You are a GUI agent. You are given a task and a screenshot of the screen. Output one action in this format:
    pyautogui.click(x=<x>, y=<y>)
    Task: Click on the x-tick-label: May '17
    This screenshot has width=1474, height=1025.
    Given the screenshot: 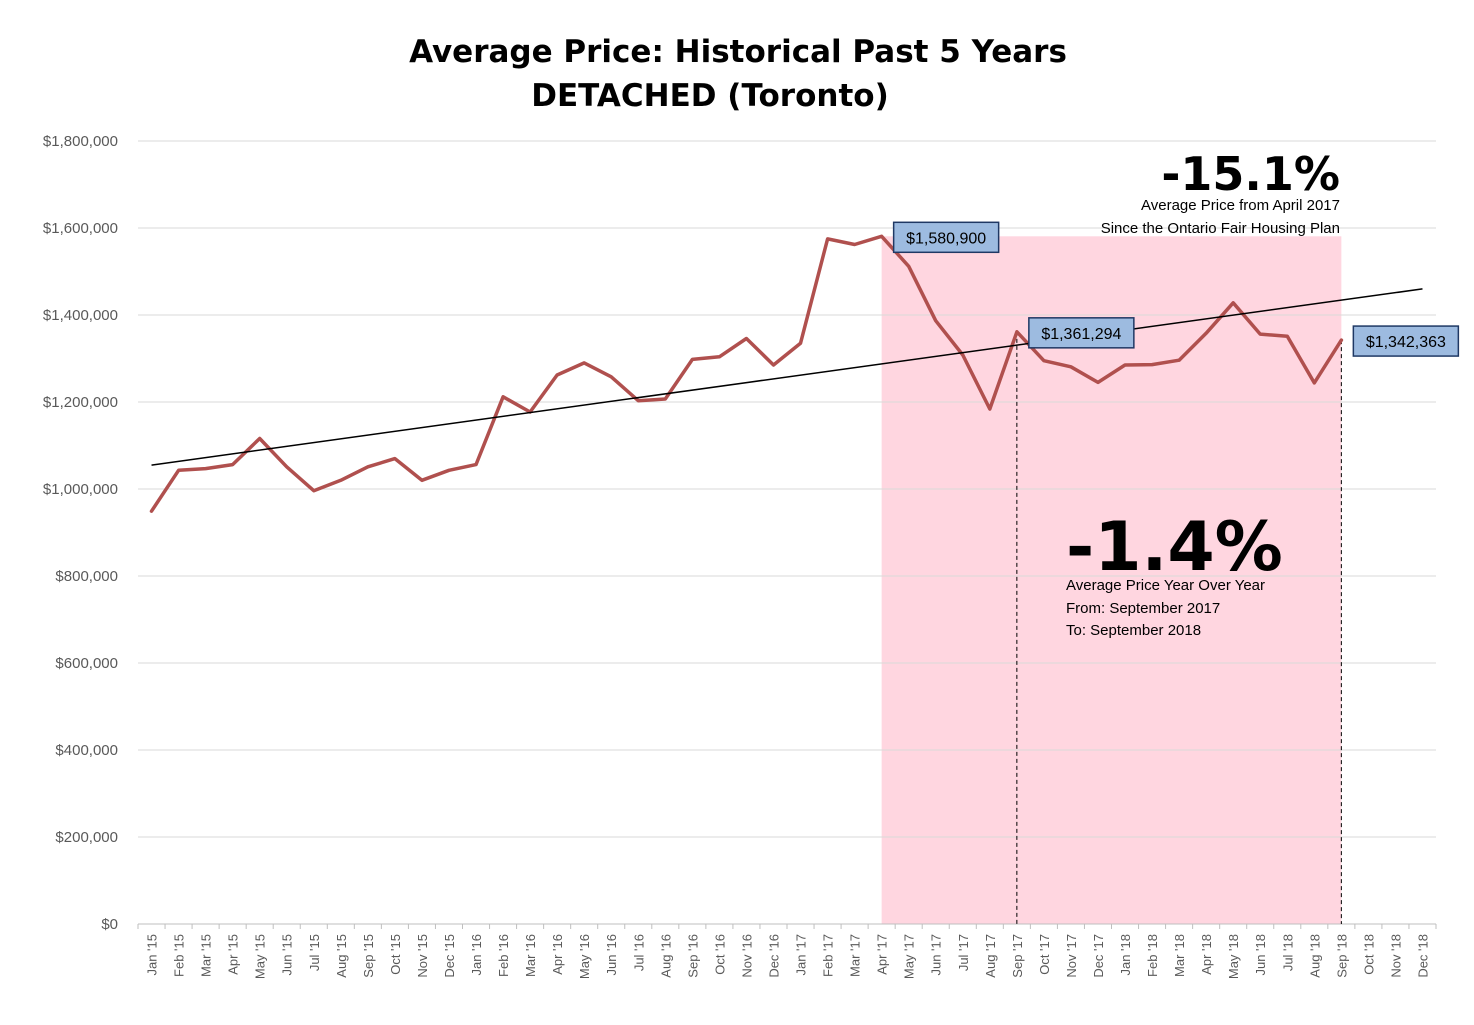 What is the action you would take?
    pyautogui.click(x=909, y=956)
    